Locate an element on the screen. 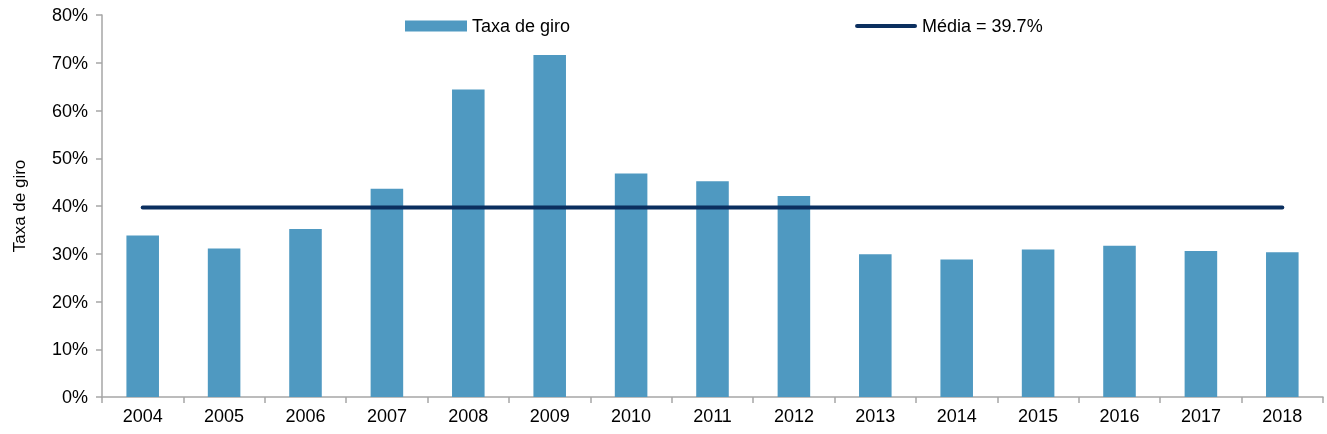  x-tick-label: 2006 is located at coordinates (305, 416).